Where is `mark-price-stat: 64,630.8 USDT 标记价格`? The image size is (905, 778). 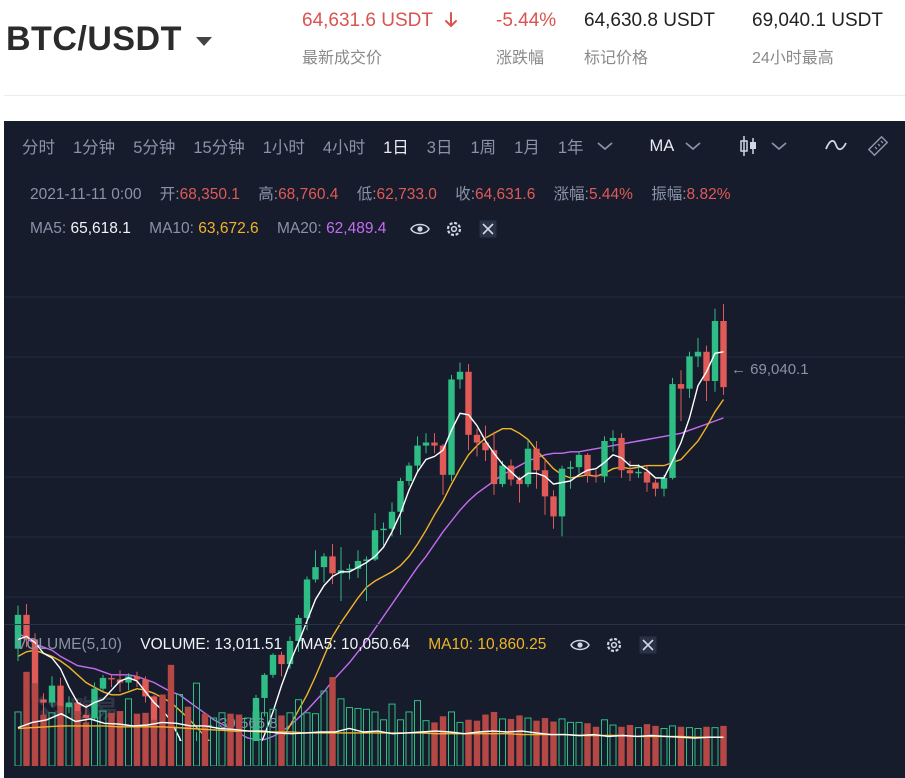
mark-price-stat: 64,630.8 USDT 标记价格 is located at coordinates (649, 39).